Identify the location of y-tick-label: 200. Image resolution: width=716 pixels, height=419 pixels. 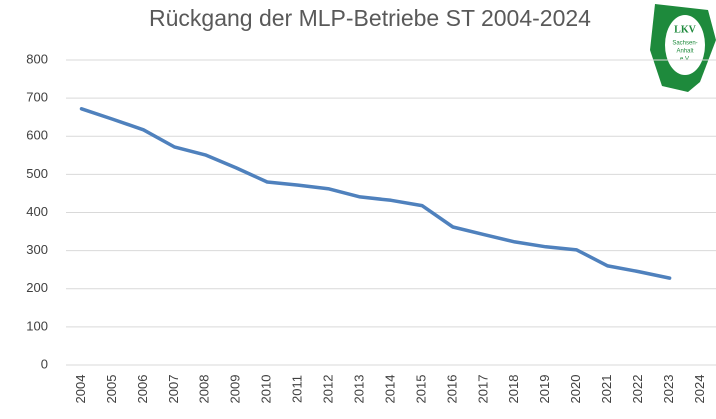
(37, 287).